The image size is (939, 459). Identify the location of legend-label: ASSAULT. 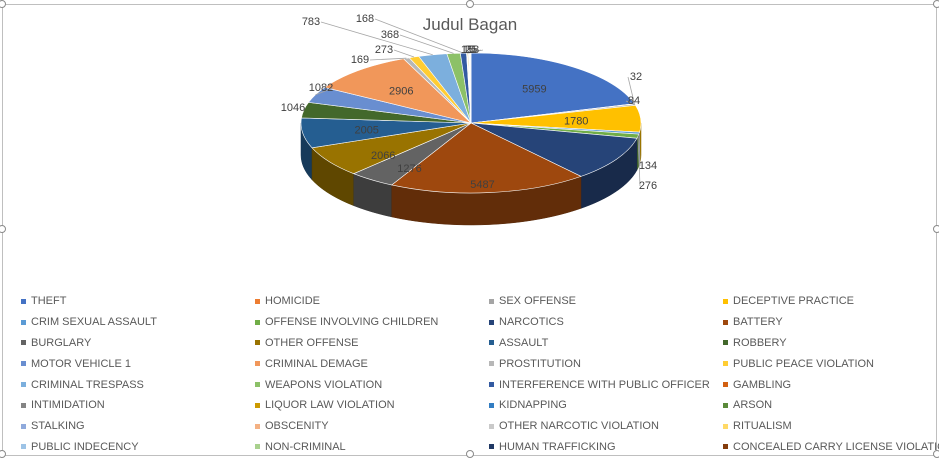
(523, 343).